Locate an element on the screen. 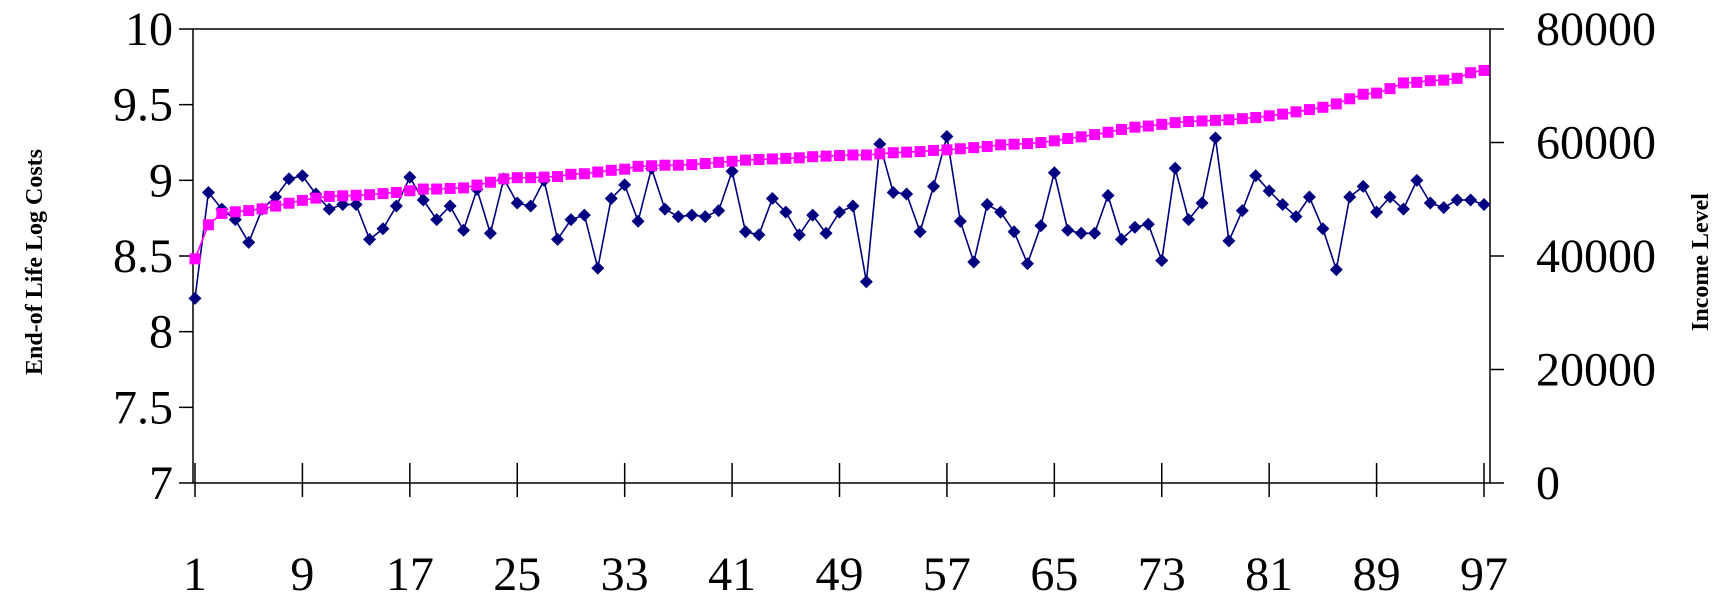 This screenshot has width=1722, height=593. x-tick-label: 49 is located at coordinates (840, 570).